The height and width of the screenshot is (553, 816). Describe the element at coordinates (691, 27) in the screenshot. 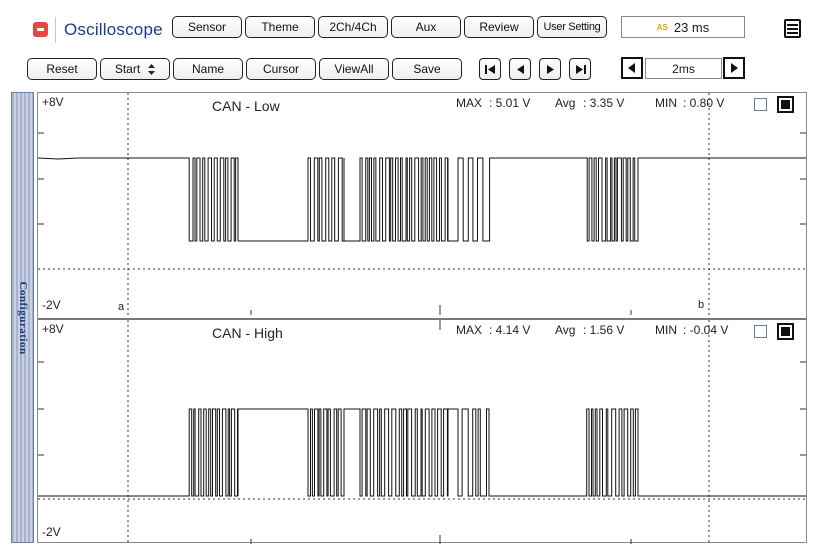

I see `time-display-value: 23 ms` at that location.